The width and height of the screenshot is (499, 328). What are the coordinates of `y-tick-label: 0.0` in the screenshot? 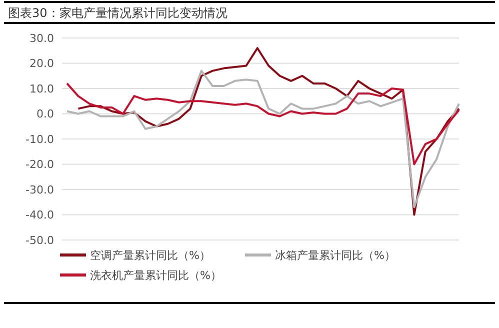 It's located at (45, 114).